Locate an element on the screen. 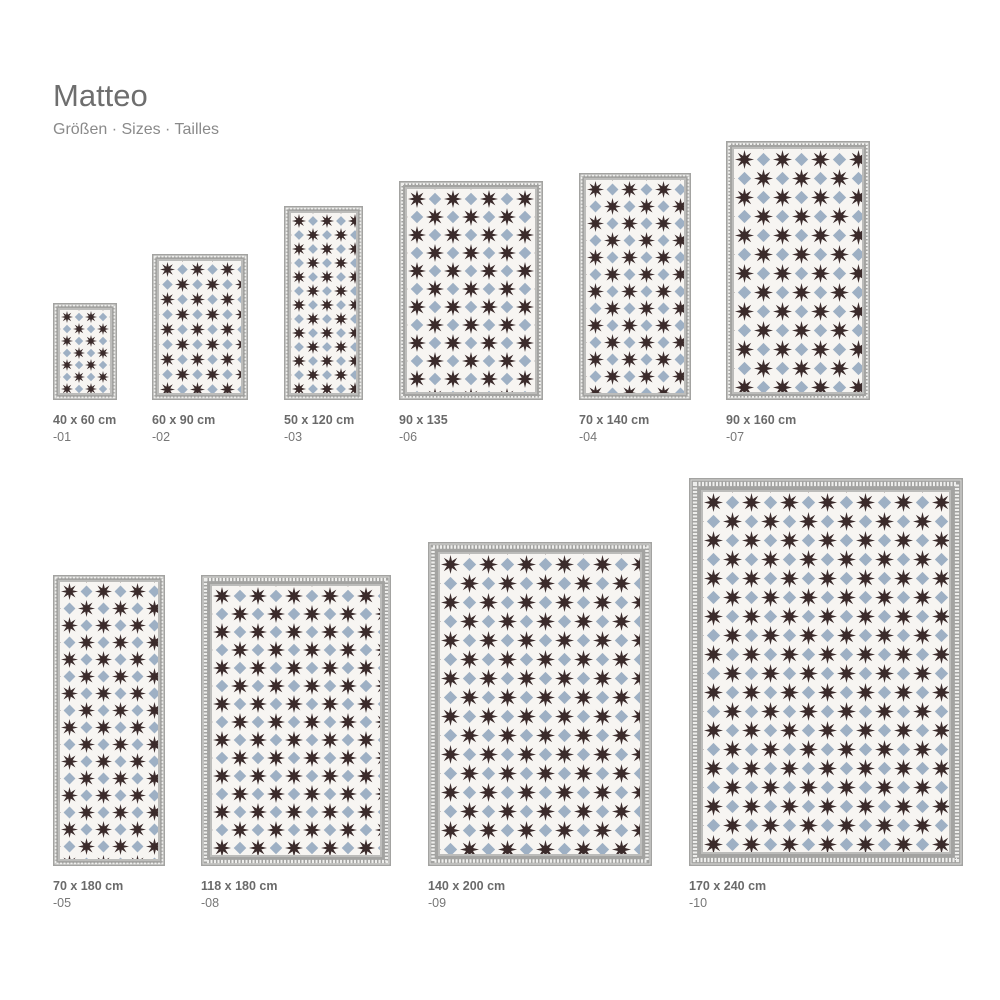  rug-size: 170 x 240 cm is located at coordinates (728, 886).